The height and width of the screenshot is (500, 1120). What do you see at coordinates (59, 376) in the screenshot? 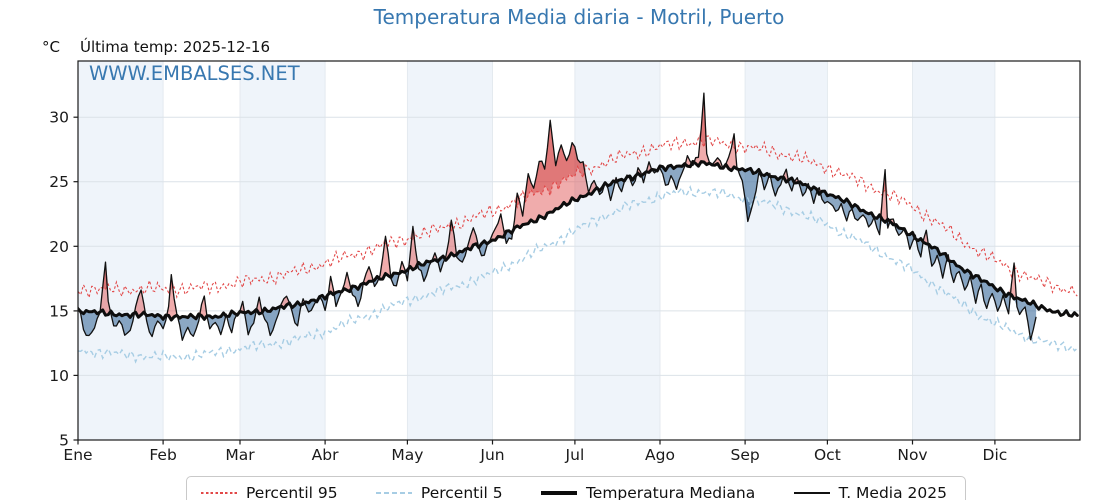
I see `y-tick-label: 10` at bounding box center [59, 376].